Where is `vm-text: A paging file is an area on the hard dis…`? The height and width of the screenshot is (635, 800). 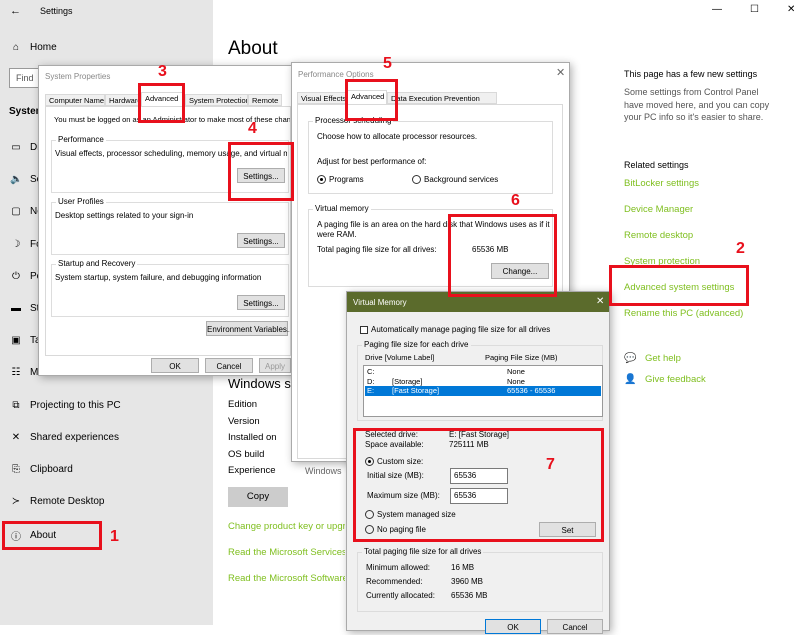 vm-text: A paging file is an area on the hard dis… is located at coordinates (433, 224).